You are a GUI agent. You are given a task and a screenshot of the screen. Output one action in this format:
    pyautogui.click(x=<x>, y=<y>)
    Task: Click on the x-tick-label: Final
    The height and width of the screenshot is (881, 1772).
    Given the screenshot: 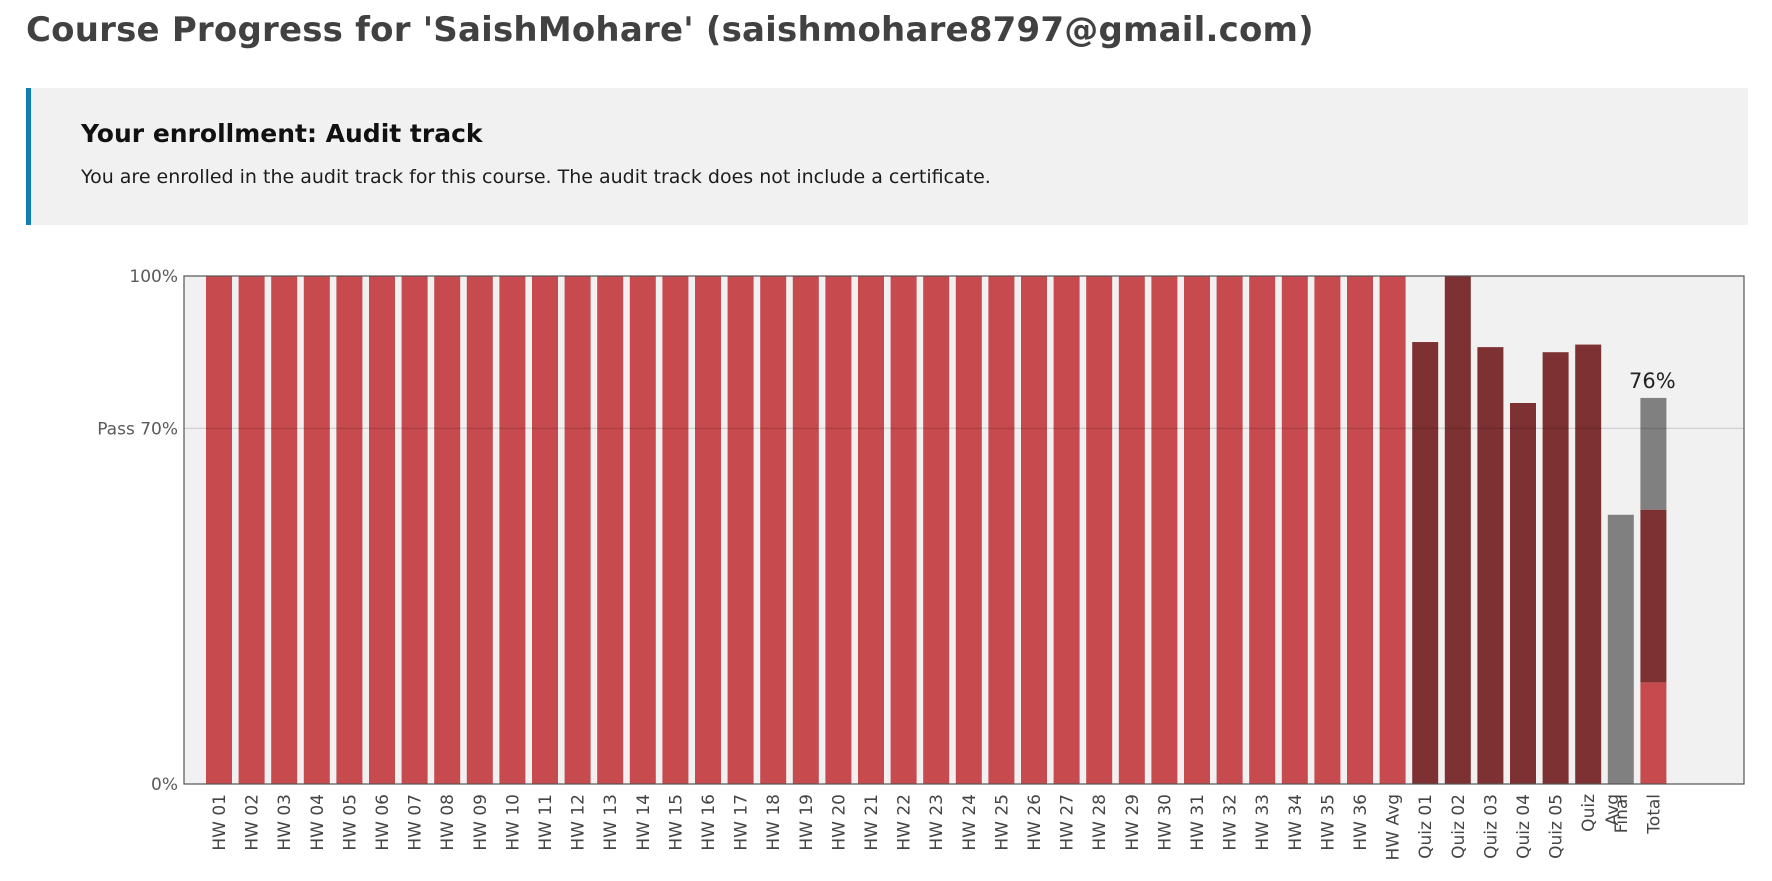 What is the action you would take?
    pyautogui.click(x=1622, y=813)
    